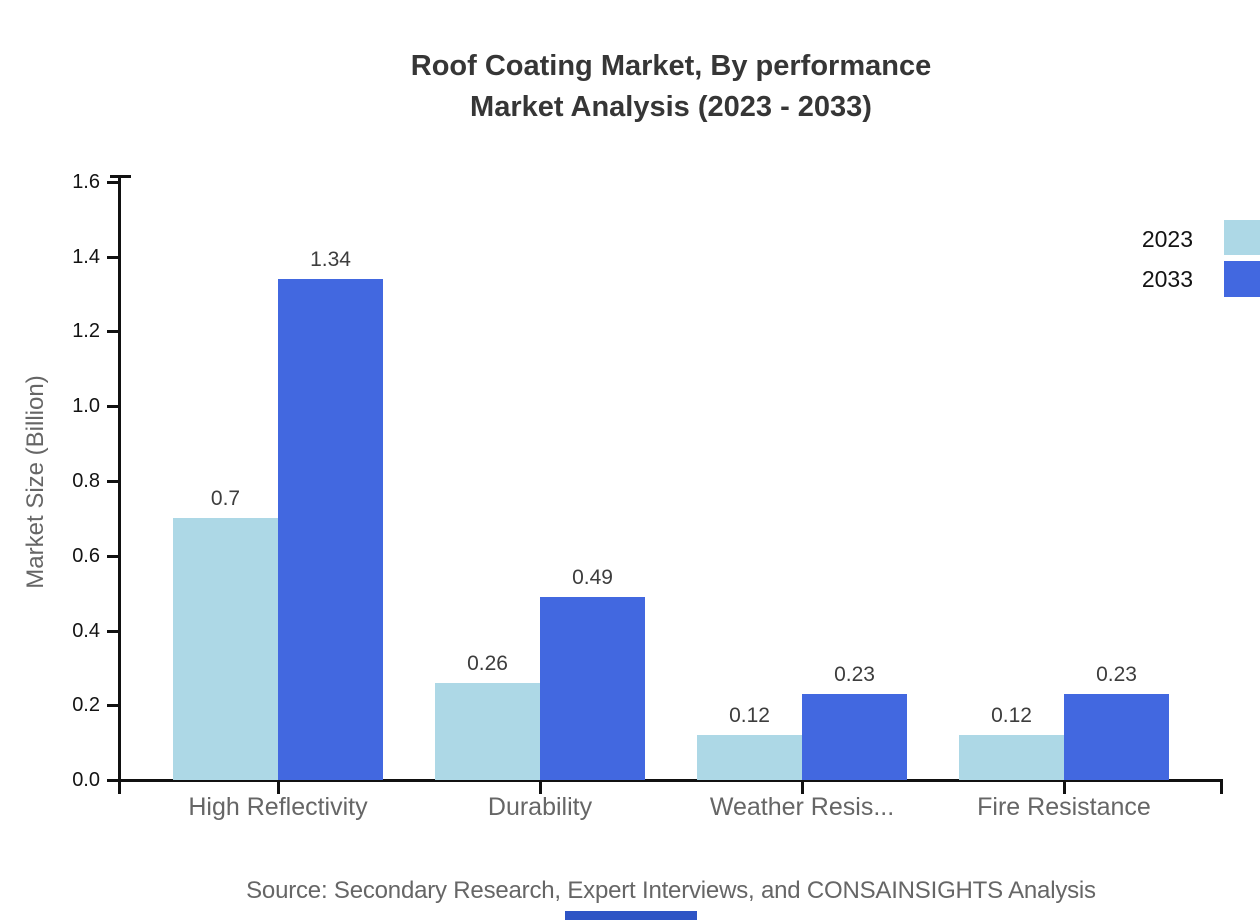 The width and height of the screenshot is (1260, 920). What do you see at coordinates (225, 498) in the screenshot?
I see `value-label-2023-high-reflectivity: 0.7` at bounding box center [225, 498].